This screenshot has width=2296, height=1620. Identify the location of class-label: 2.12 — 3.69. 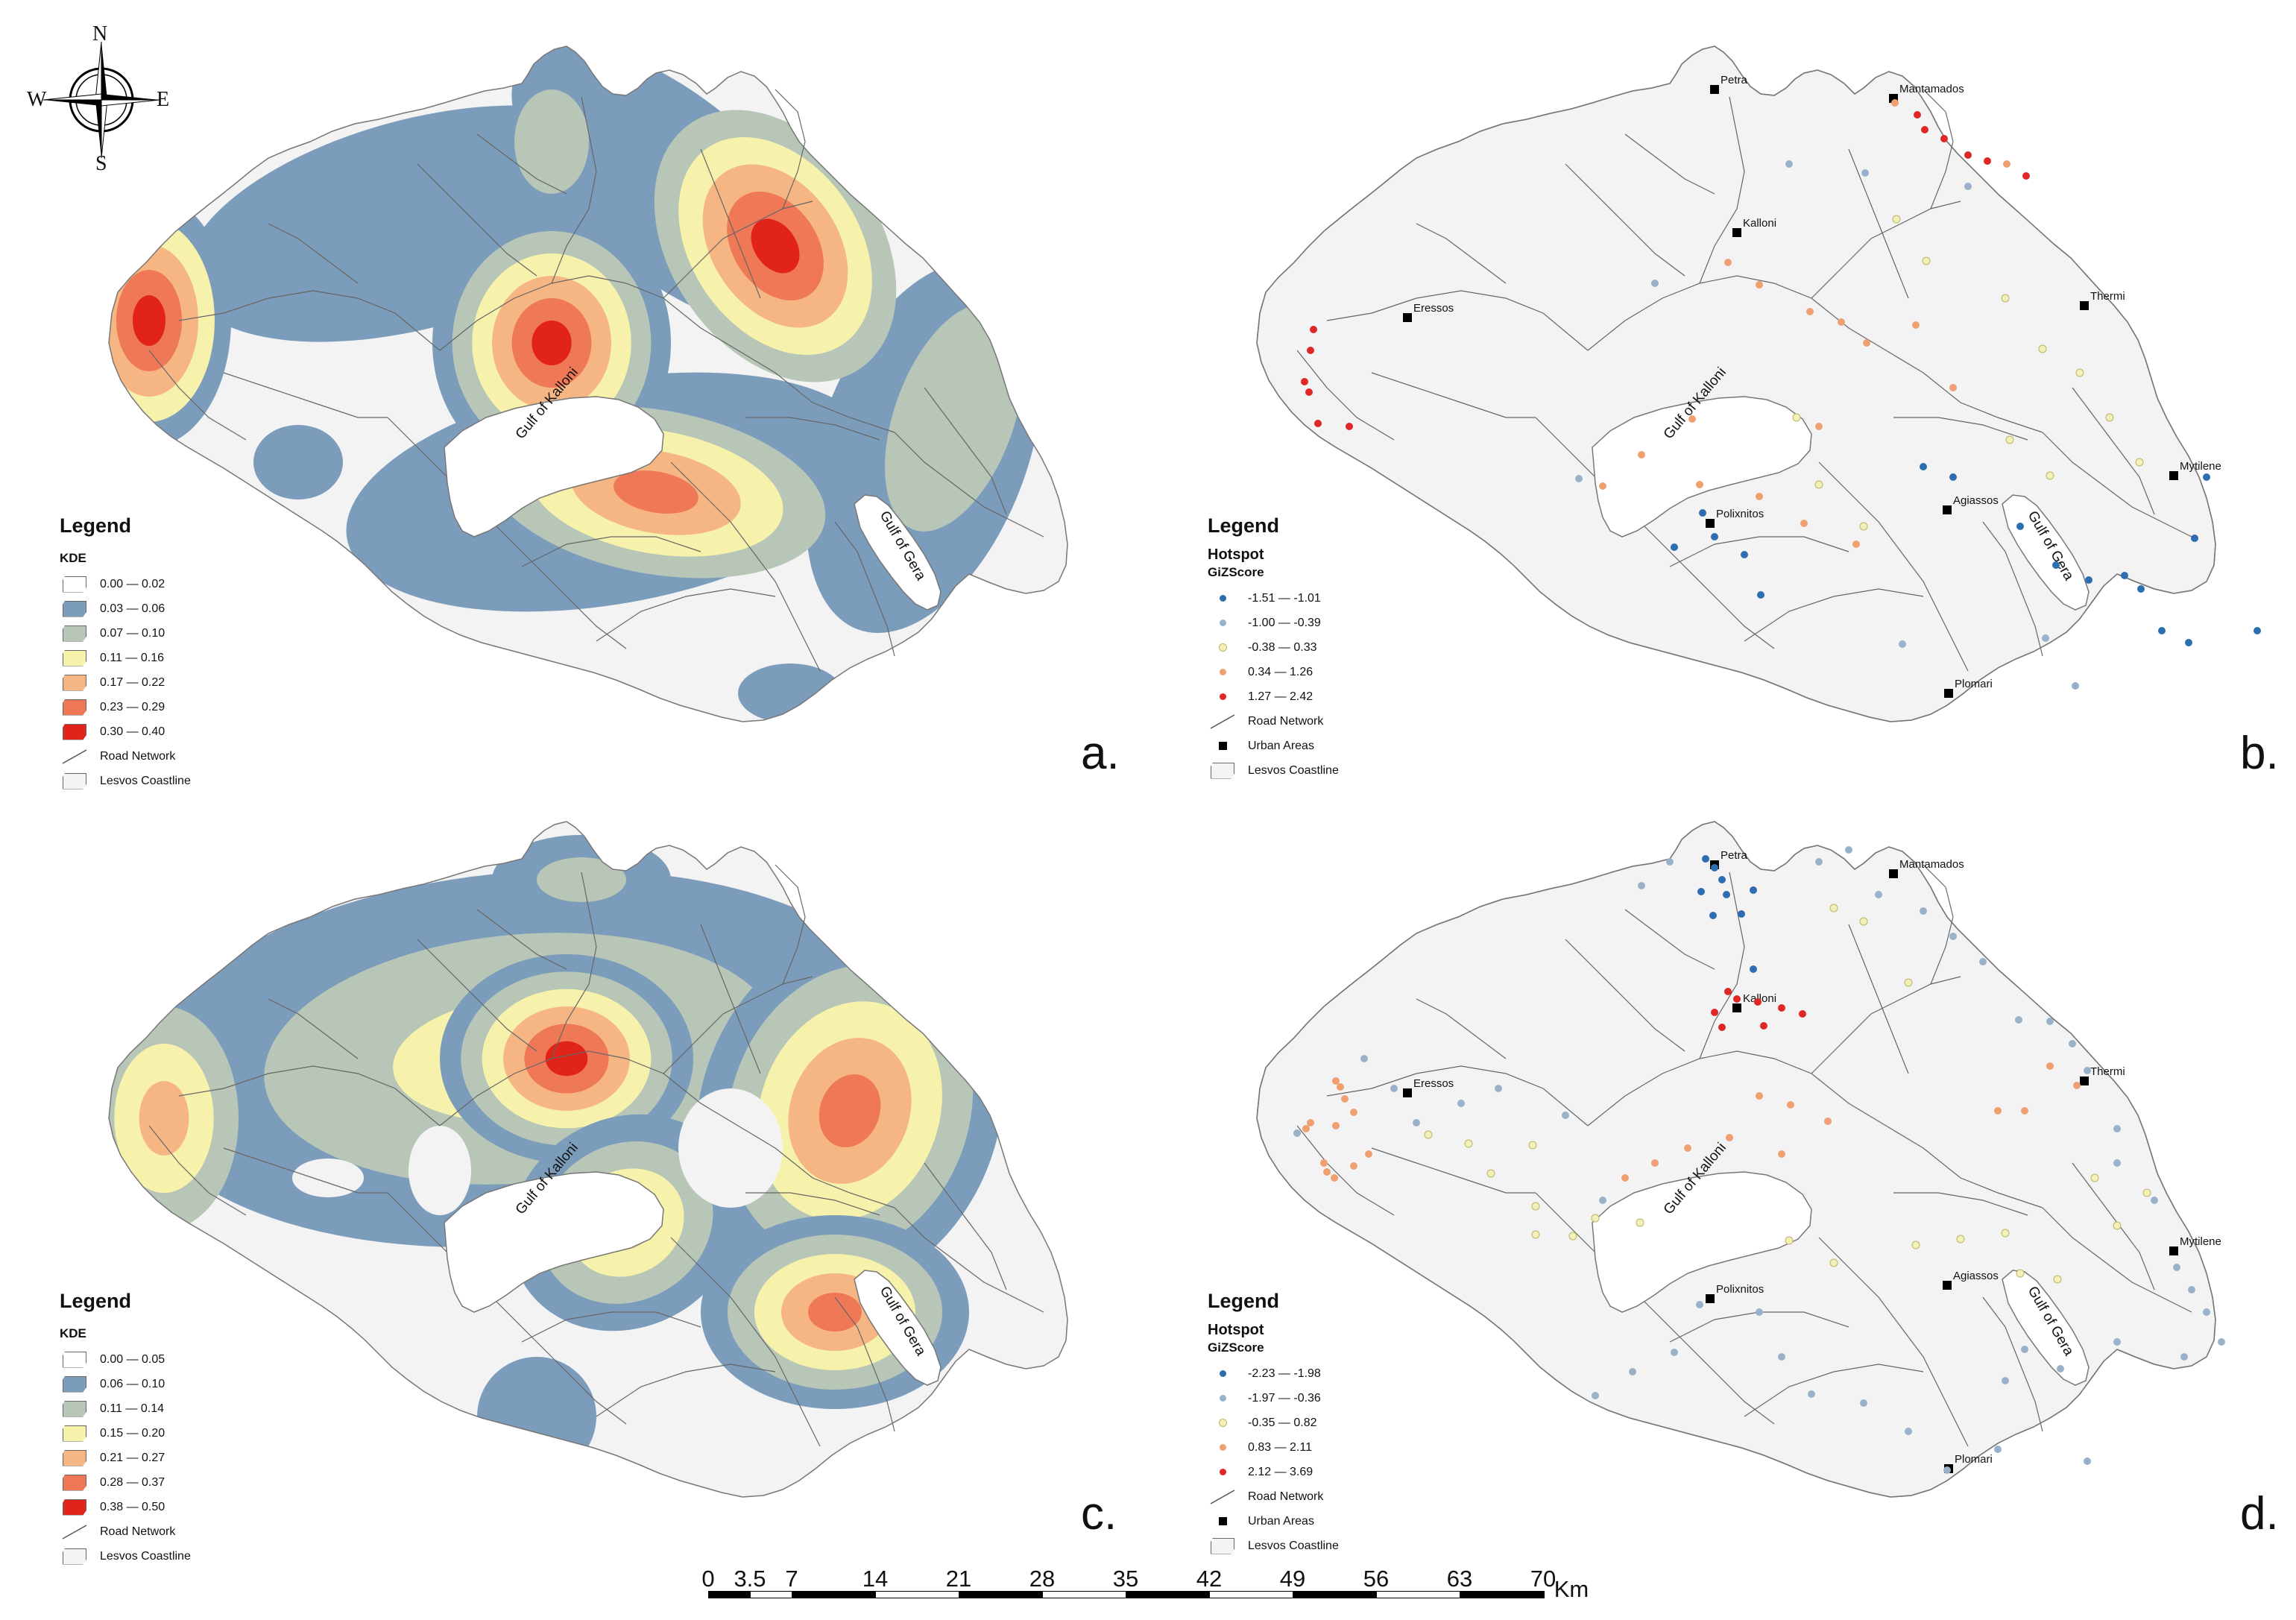
(1280, 1472).